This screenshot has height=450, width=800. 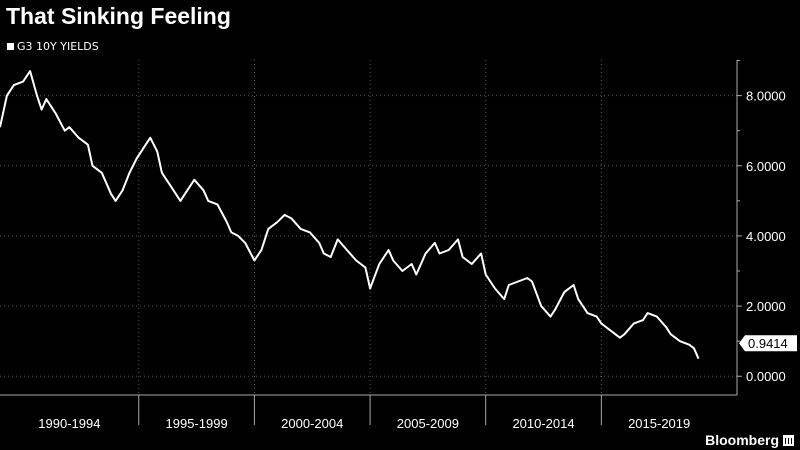 I want to click on x-tick-label: 2015-2019, so click(x=659, y=423).